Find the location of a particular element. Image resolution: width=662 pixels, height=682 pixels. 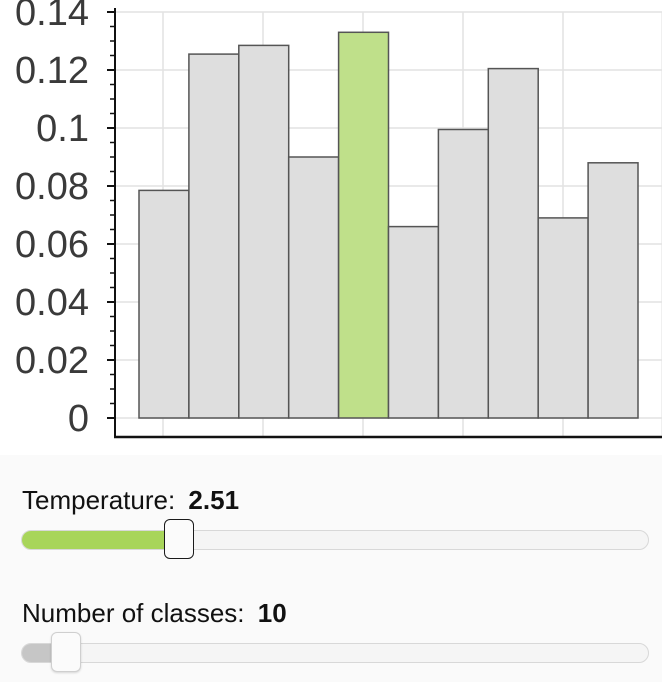

y-tick-labels: 0 0.02 0.04 0.06 0.08 0.1 0.12 0.14 is located at coordinates (52, 220).